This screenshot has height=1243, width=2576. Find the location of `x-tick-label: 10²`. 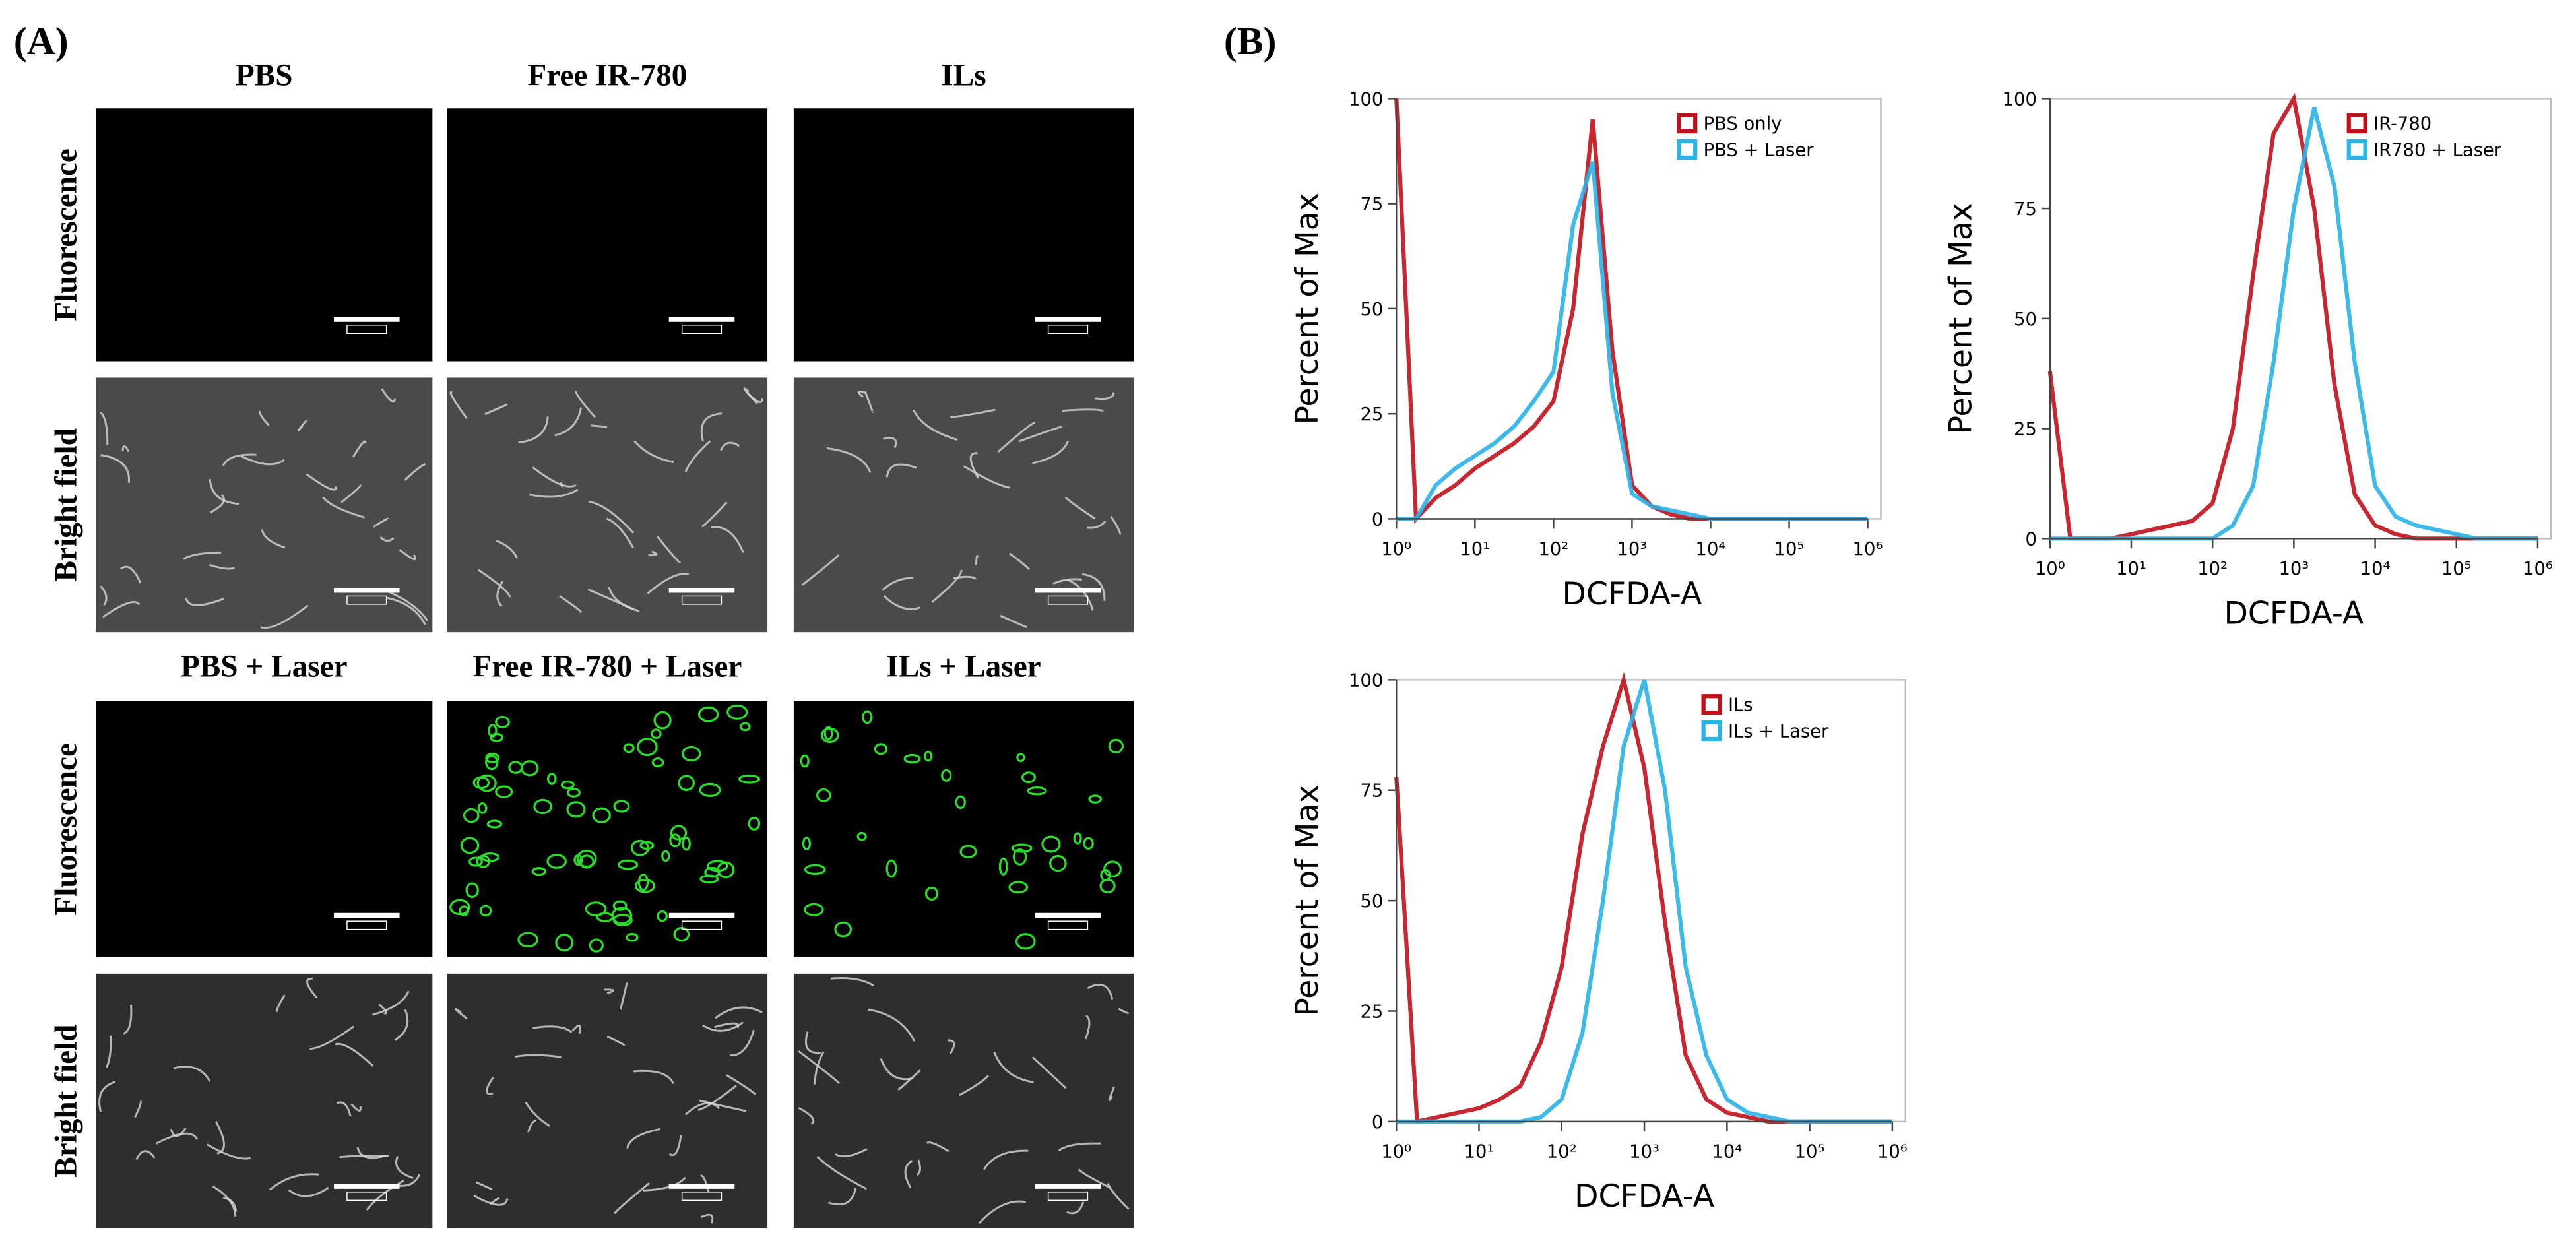

x-tick-label: 10² is located at coordinates (1553, 549).